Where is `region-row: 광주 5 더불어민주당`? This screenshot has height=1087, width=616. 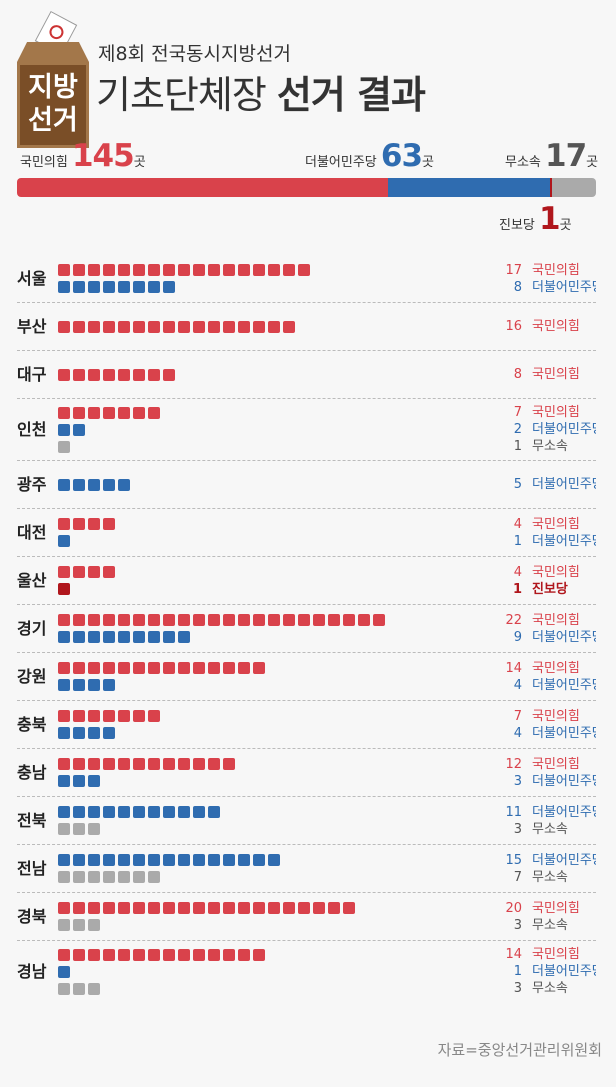
region-row: 광주 5 더불어민주당 is located at coordinates (306, 485).